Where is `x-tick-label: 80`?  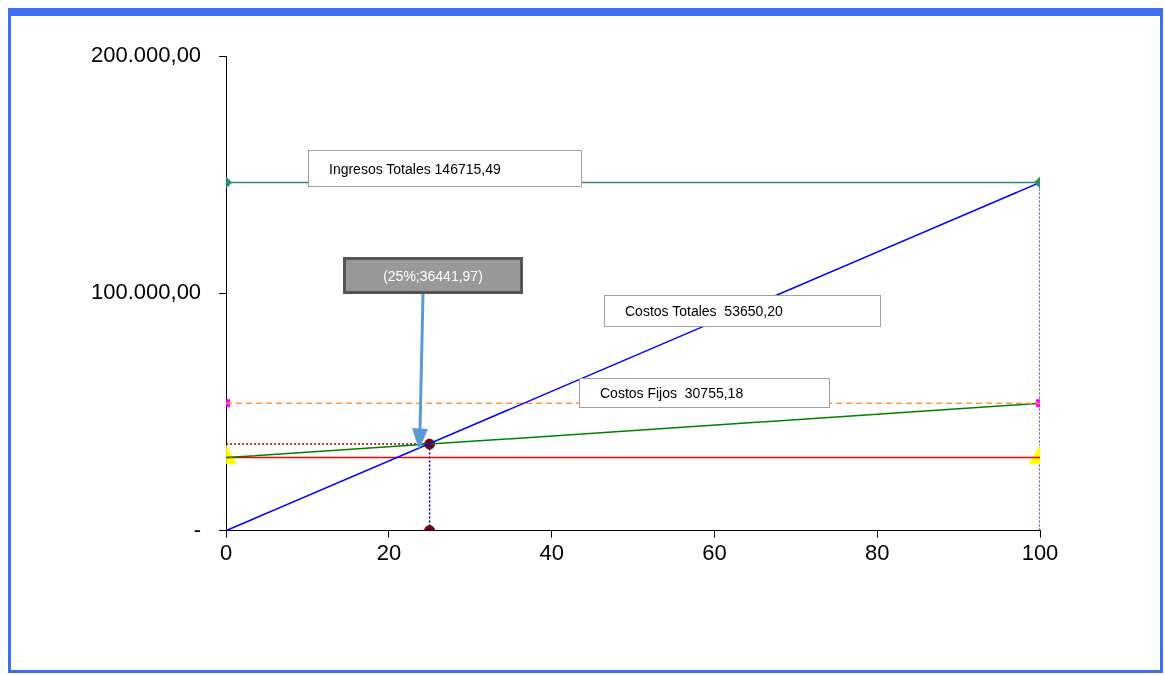 x-tick-label: 80 is located at coordinates (877, 552).